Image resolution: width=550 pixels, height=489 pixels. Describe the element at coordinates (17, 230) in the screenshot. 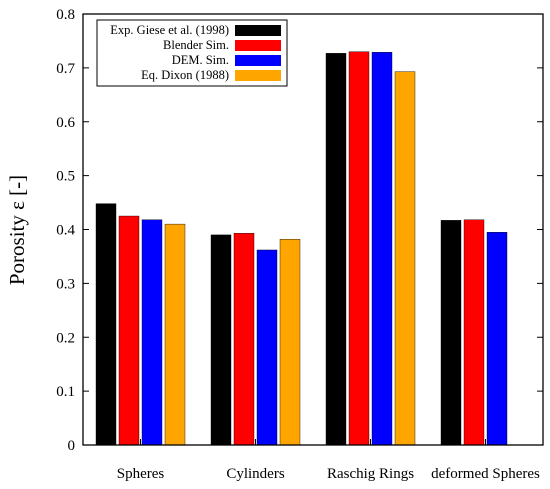

I see `y-axis-title: Porosity ε [-]` at that location.